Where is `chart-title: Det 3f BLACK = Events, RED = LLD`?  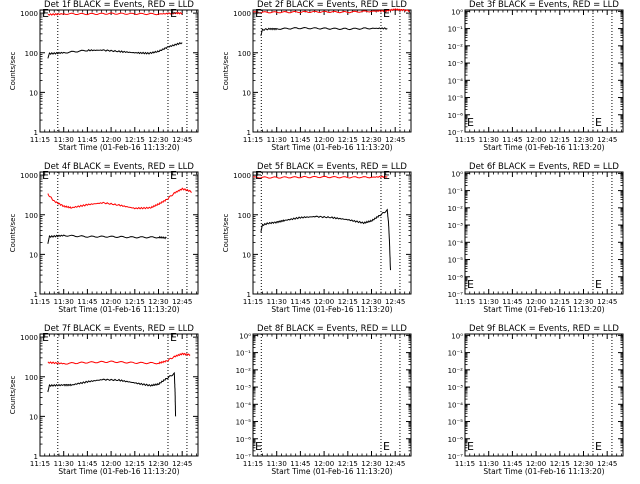
chart-title: Det 3f BLACK = Events, RED = LLD is located at coordinates (544, 5).